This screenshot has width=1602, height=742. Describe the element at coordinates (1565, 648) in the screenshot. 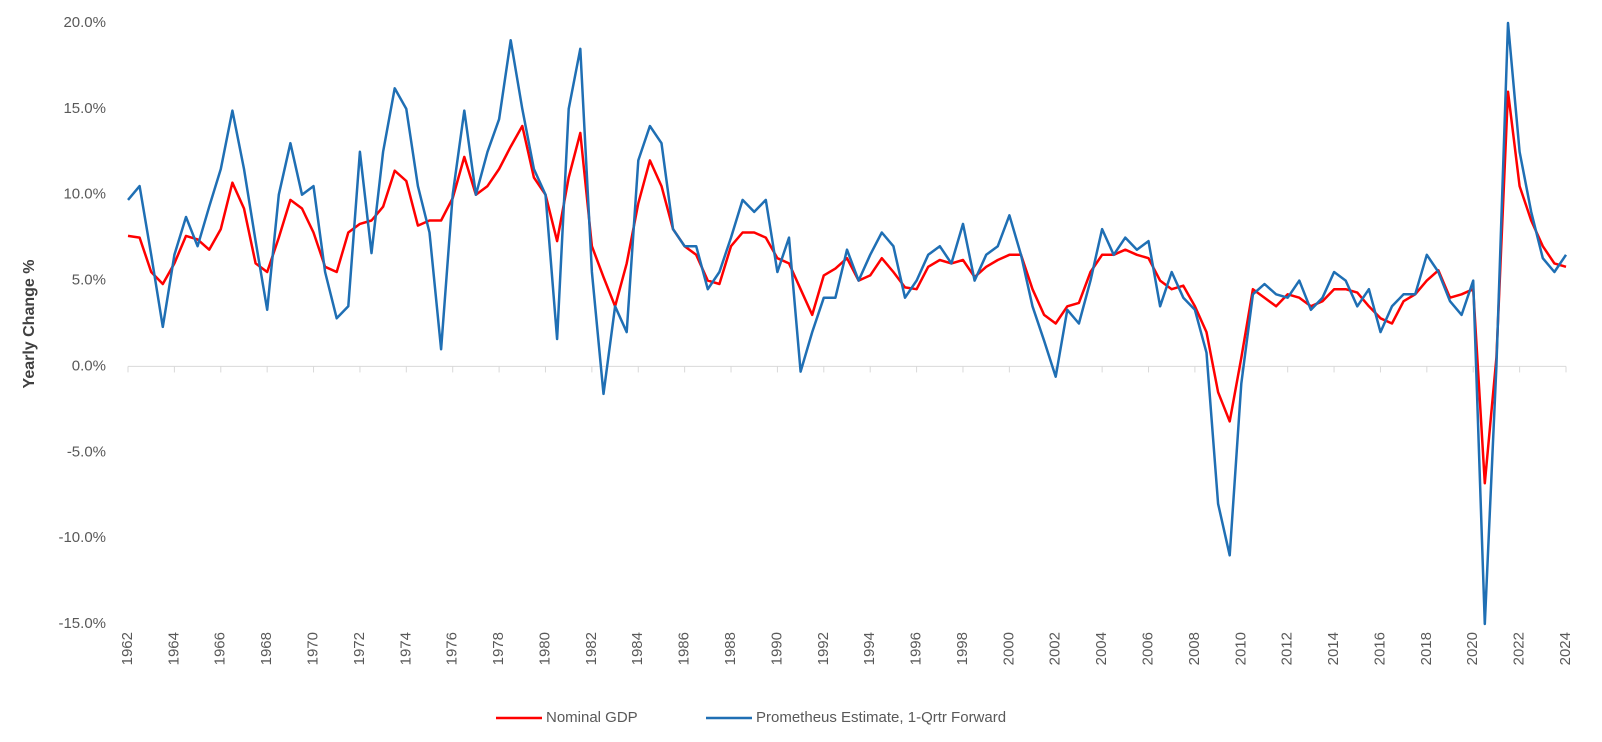

I see `x-tick-label: 2024` at that location.